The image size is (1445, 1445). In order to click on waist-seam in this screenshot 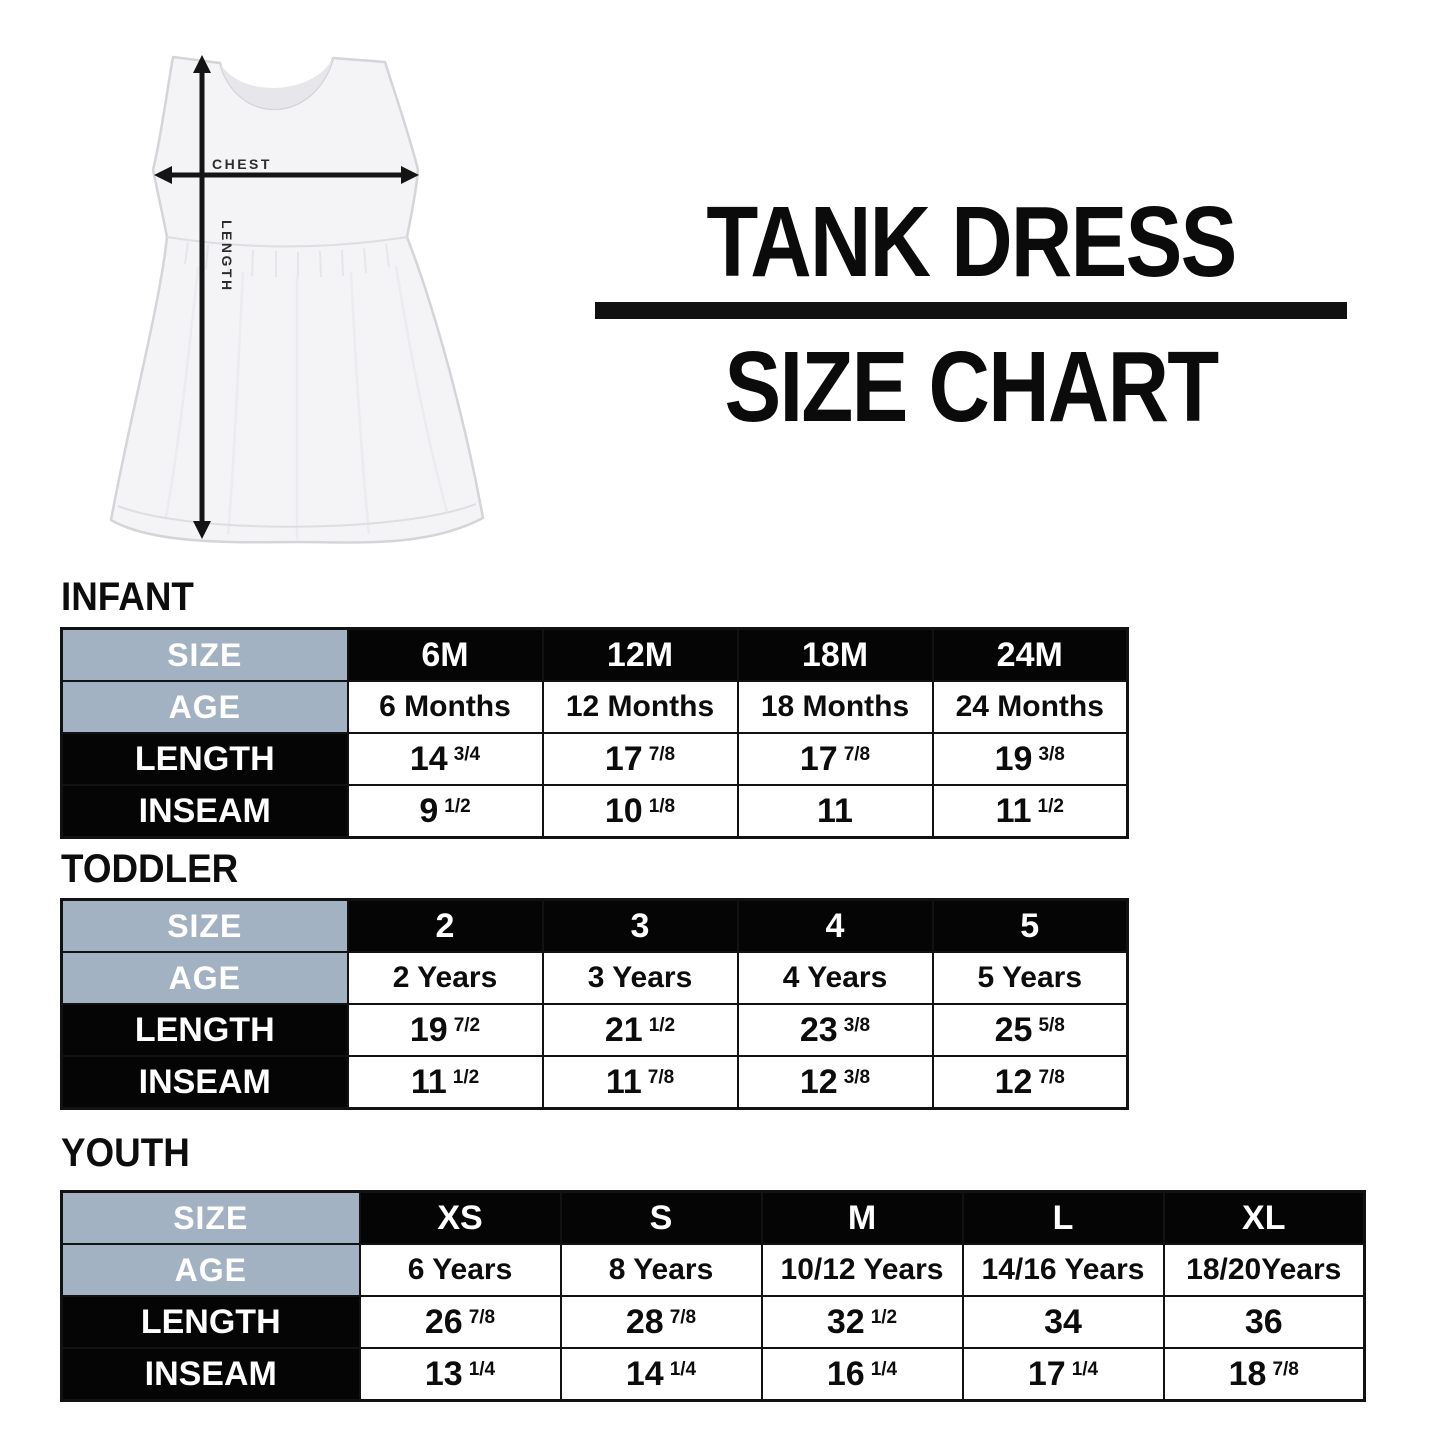, I will do `click(287, 242)`.